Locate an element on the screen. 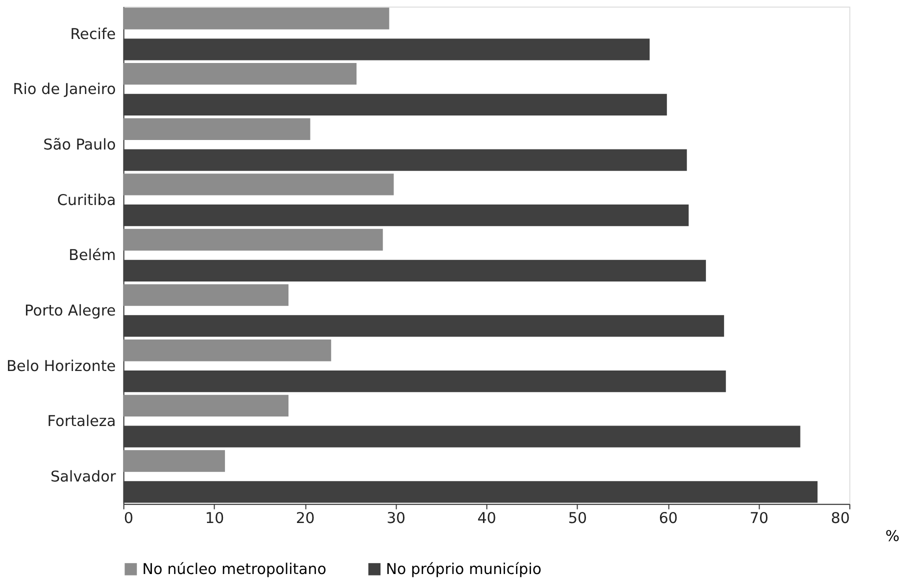  x-tick-label: 20 is located at coordinates (305, 518).